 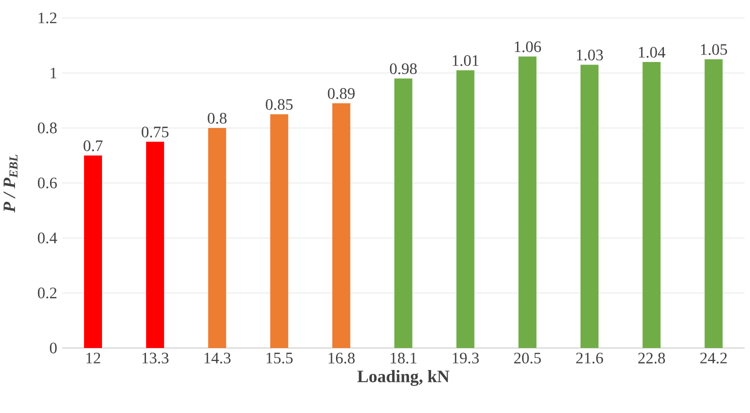 I want to click on y-tick-label: 1, so click(x=53, y=73).